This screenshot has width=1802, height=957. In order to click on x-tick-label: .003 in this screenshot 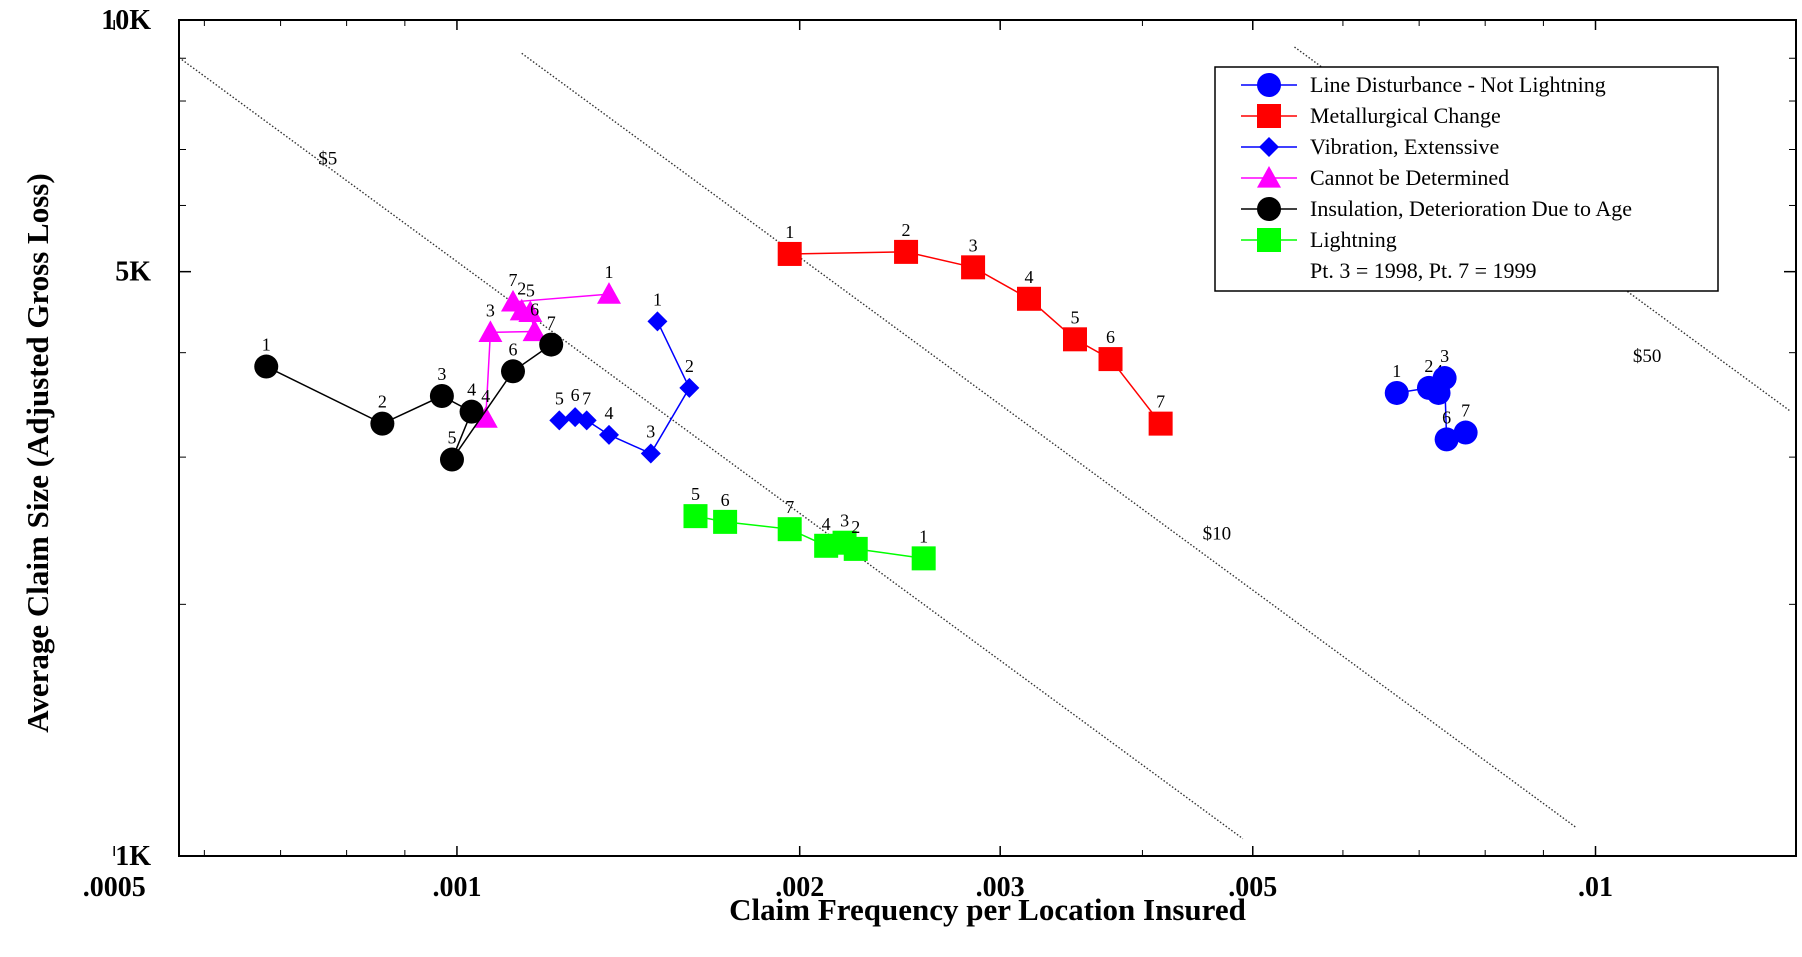, I will do `click(1000, 887)`.